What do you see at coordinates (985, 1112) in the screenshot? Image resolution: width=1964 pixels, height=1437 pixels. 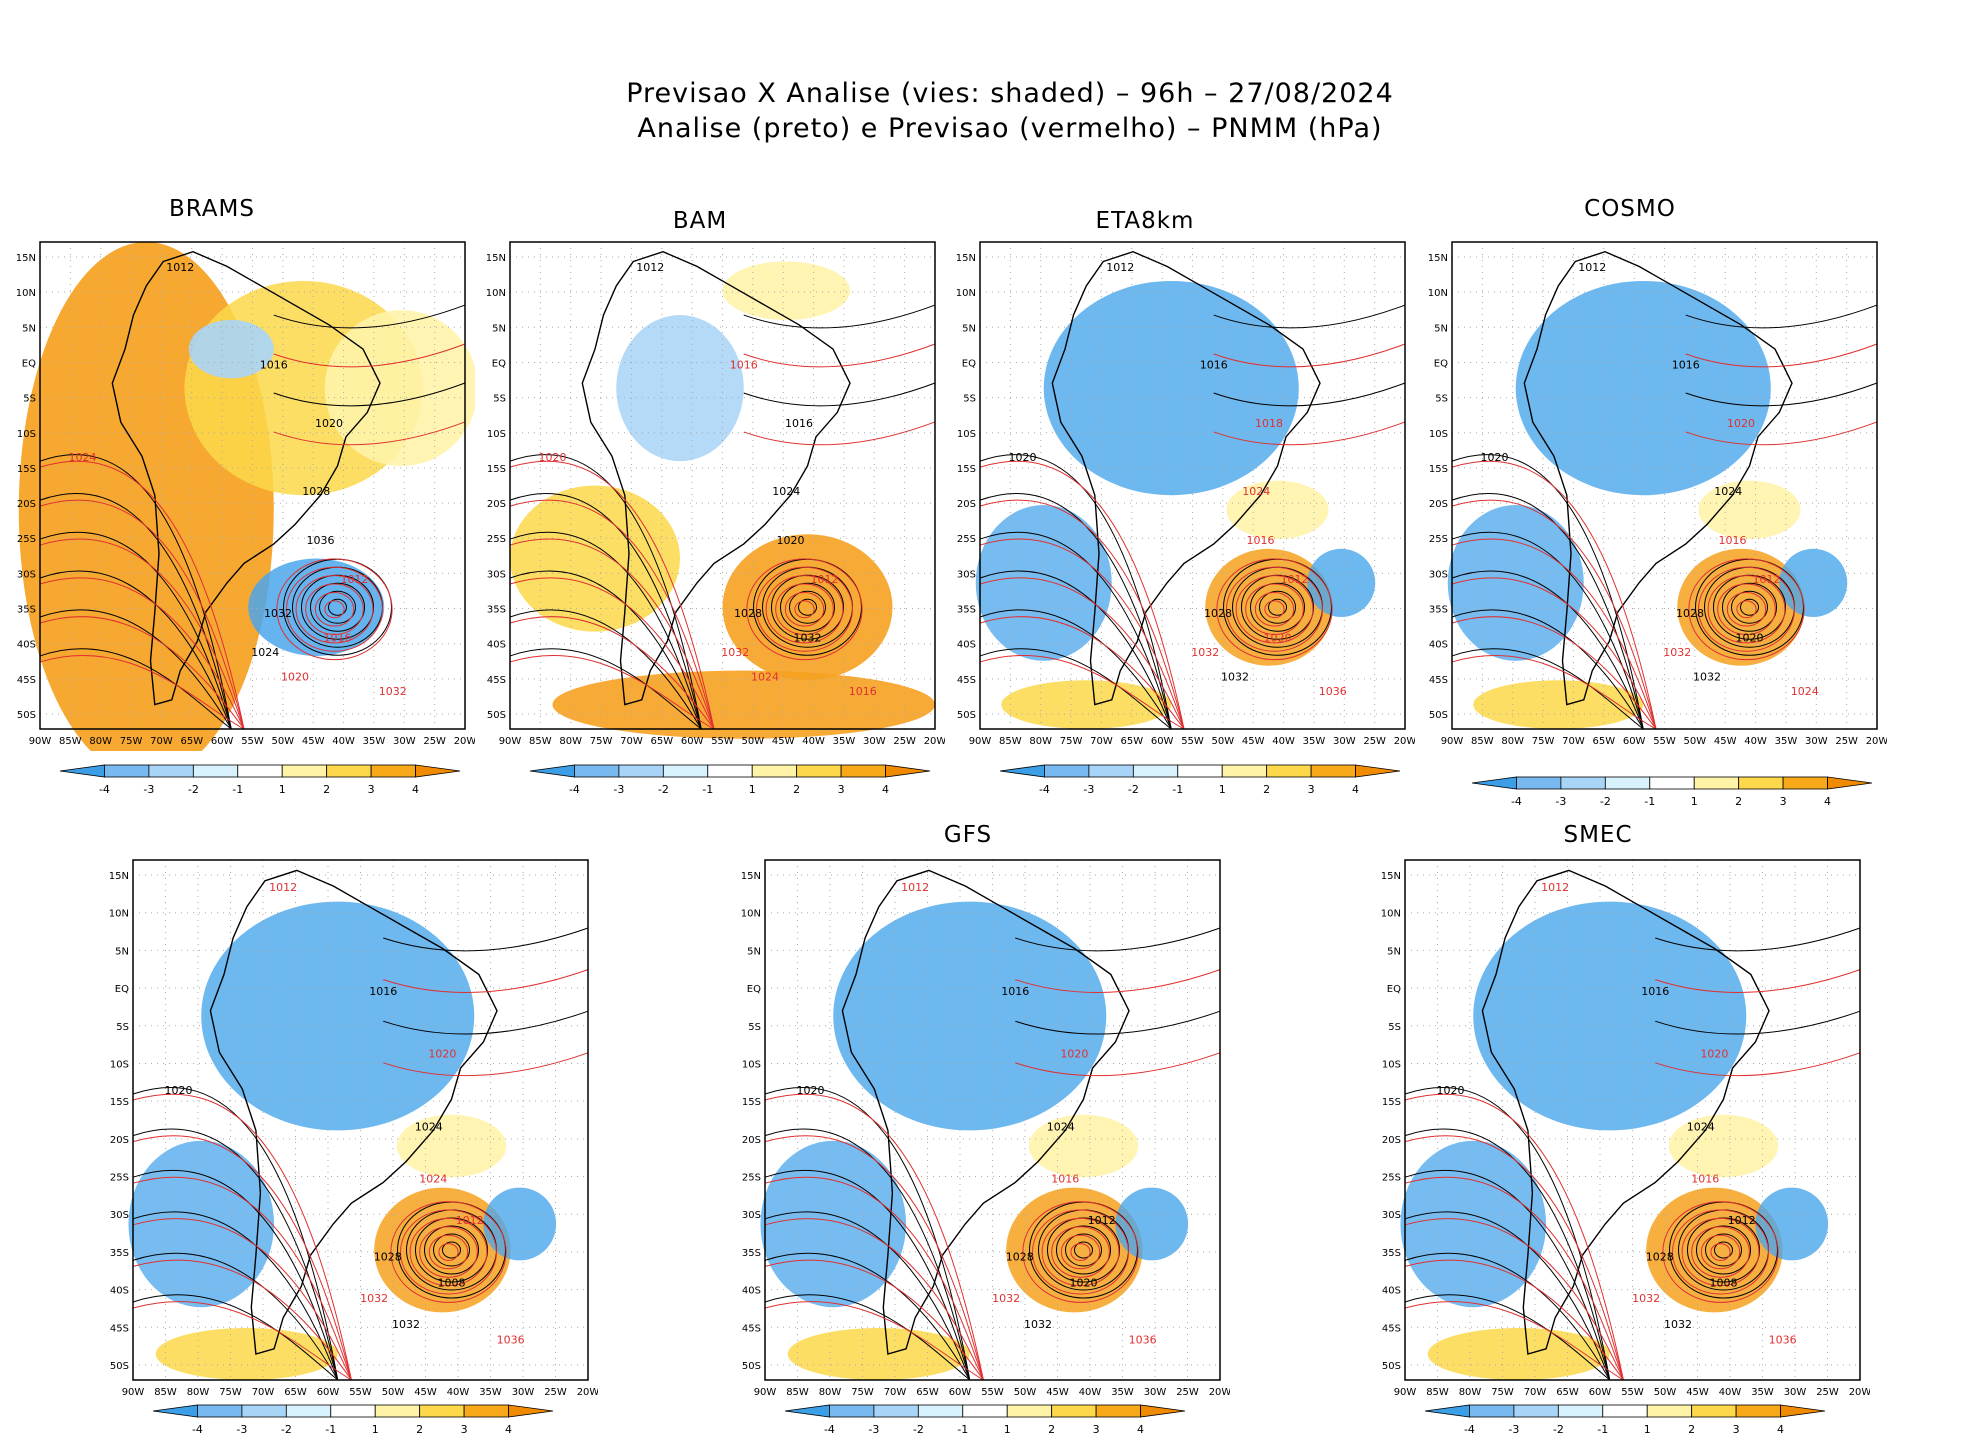 I see `continent-outline` at bounding box center [985, 1112].